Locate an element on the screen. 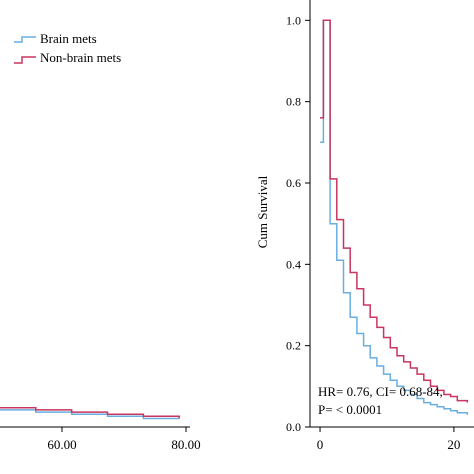  right-y-tick-label: 0.6 is located at coordinates (293, 183).